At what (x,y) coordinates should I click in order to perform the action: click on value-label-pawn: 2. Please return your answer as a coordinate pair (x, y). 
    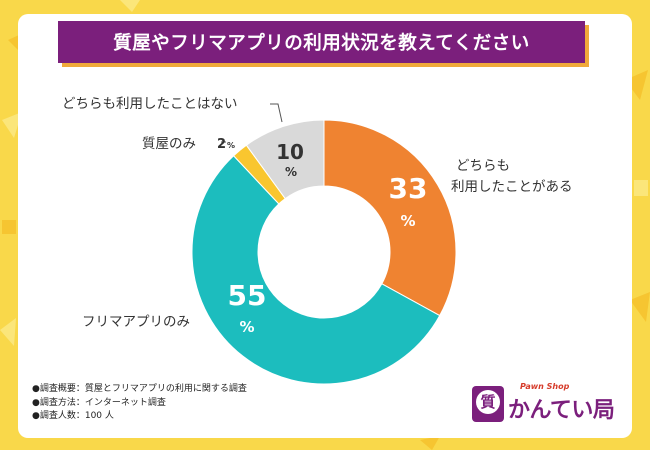
    Looking at the image, I should click on (221, 144).